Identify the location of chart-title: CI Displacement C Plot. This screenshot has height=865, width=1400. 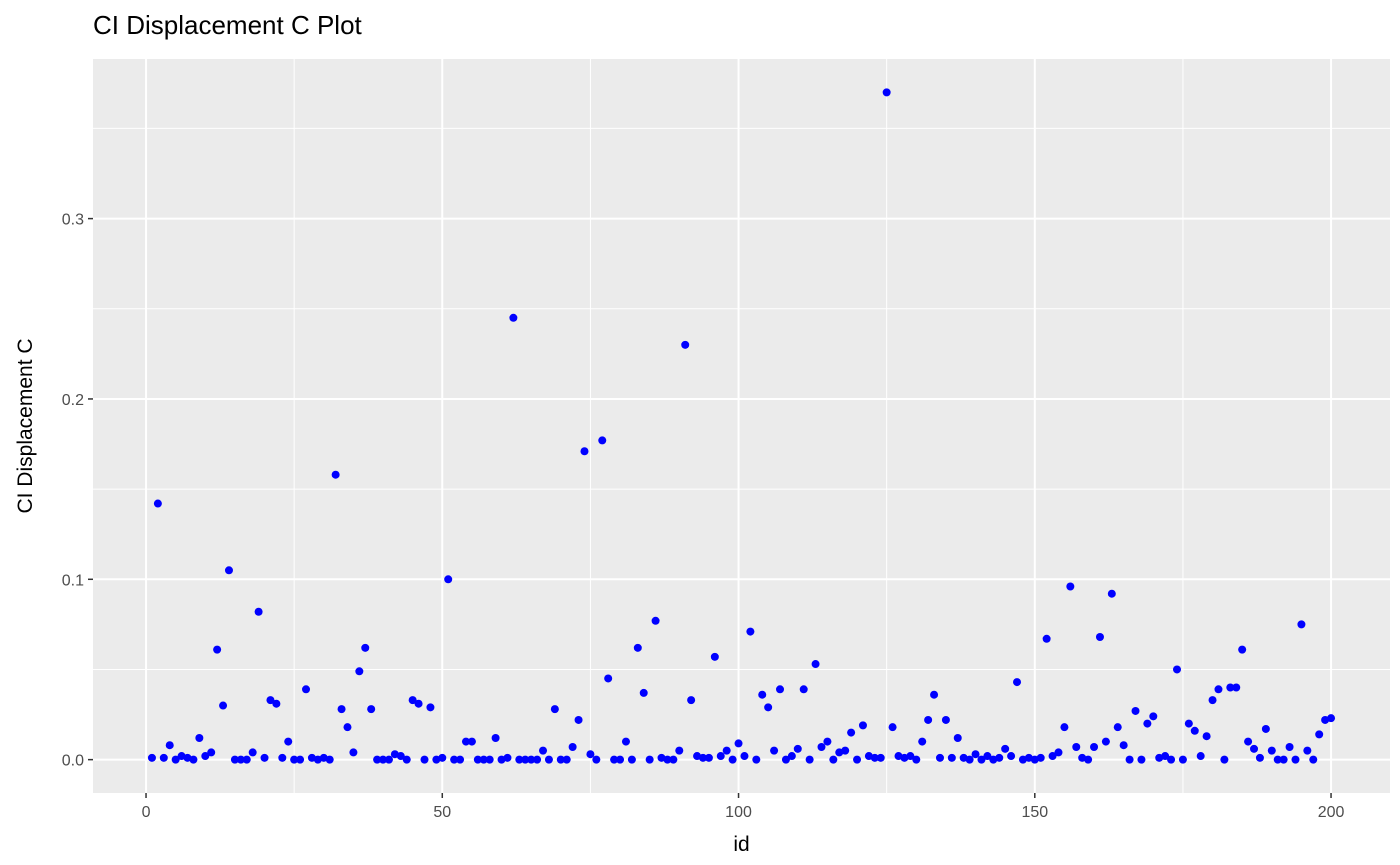
(227, 25).